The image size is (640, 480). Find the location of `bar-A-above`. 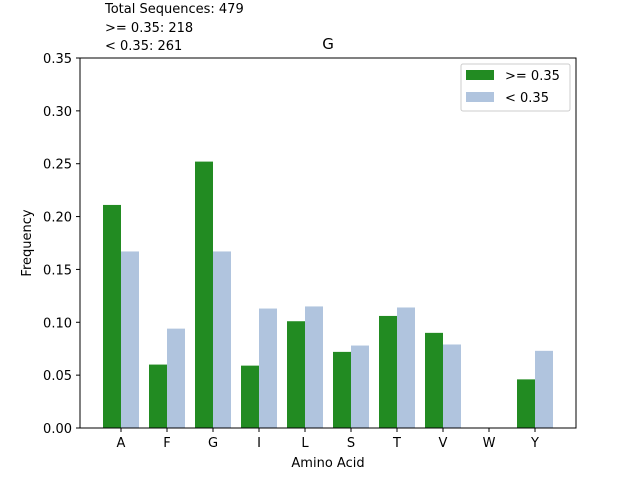

bar-A-above is located at coordinates (112, 316).